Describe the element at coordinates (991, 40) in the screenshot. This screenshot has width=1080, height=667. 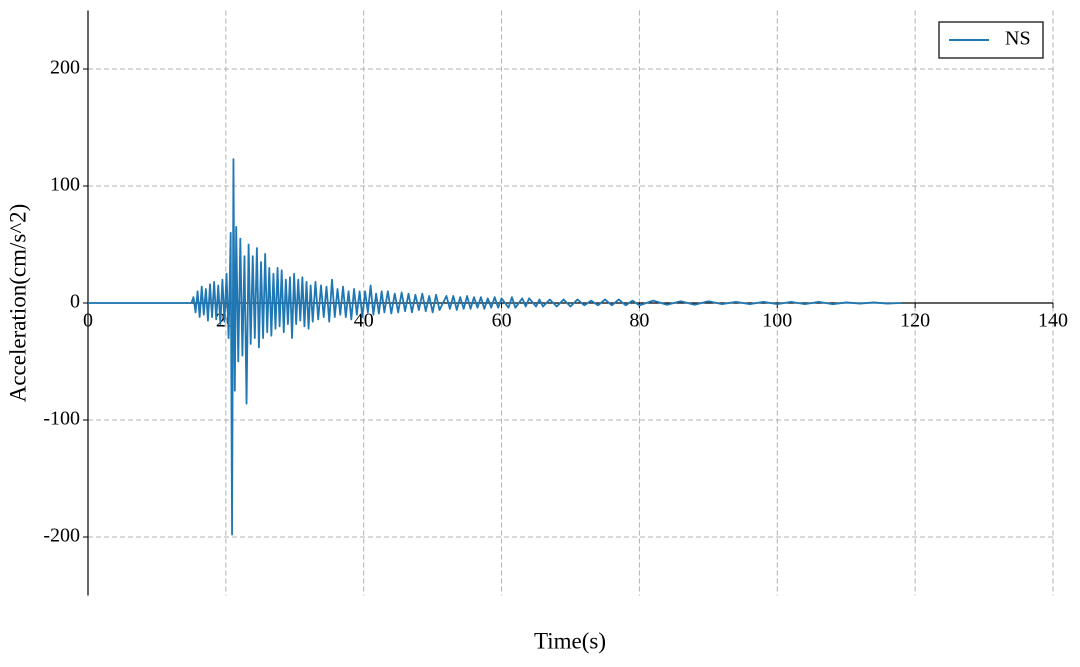
I see `legend: NS` at that location.